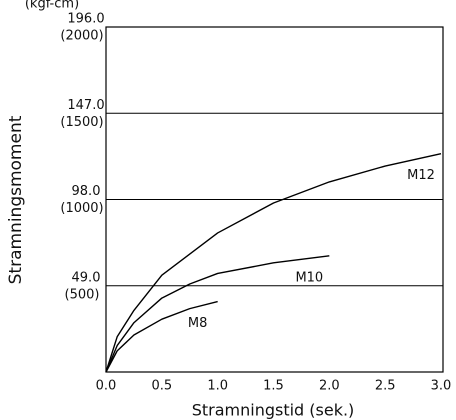 The width and height of the screenshot is (456, 420). I want to click on y-axis-title: Stramningsmoment, so click(16, 199).